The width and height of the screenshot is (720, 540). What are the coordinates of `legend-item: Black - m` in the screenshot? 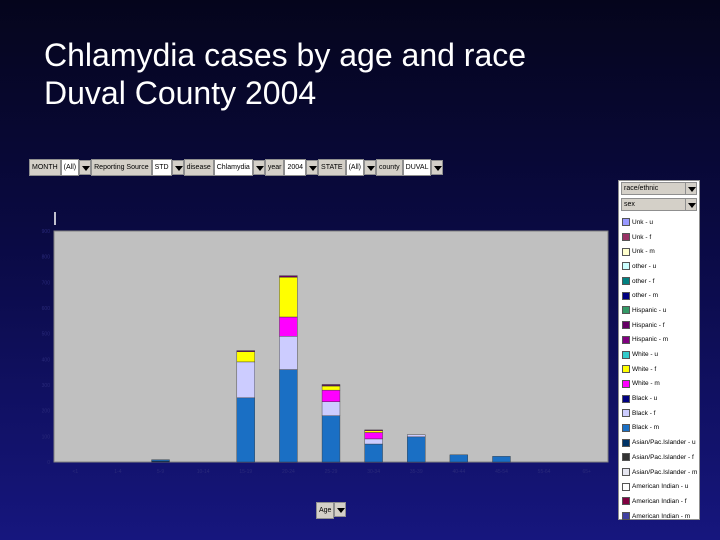 It's located at (661, 428).